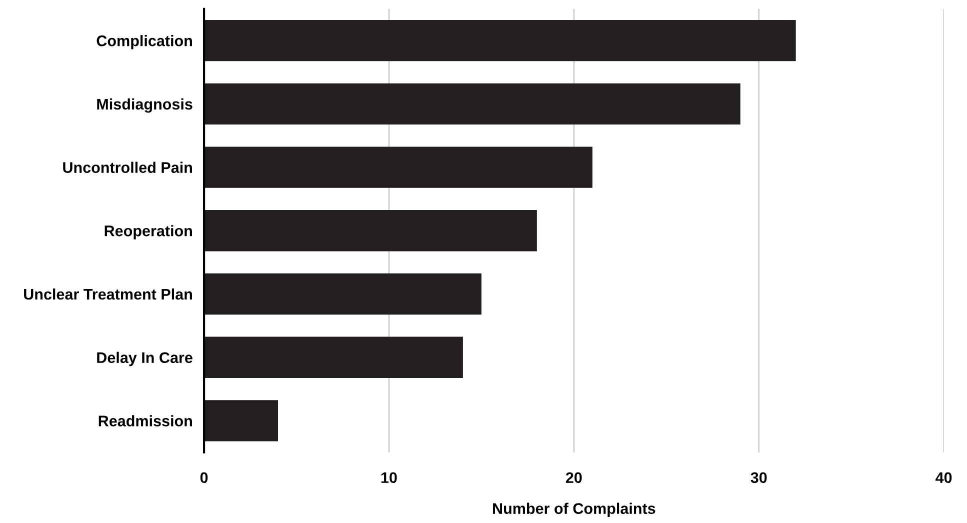 This screenshot has width=967, height=523. I want to click on x-axis-title: Number of Complaints, so click(574, 509).